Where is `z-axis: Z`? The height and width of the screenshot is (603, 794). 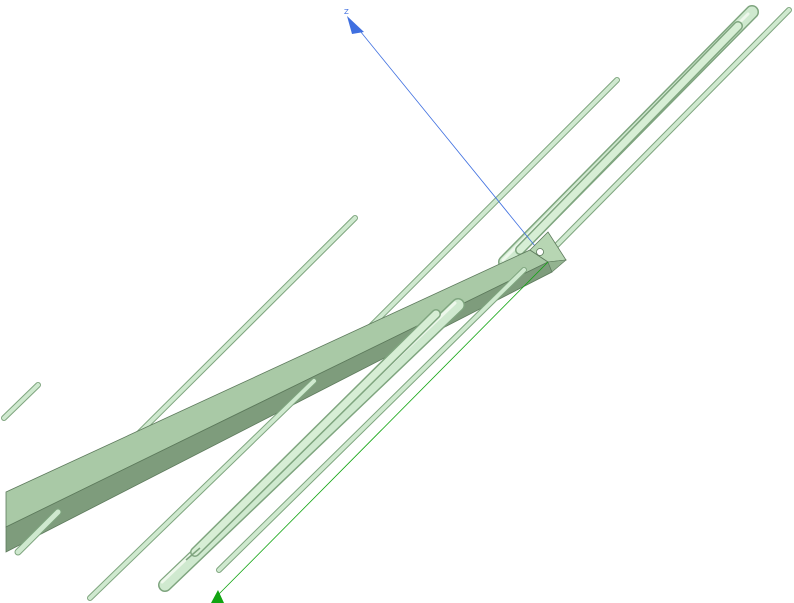 z-axis: Z is located at coordinates (446, 135).